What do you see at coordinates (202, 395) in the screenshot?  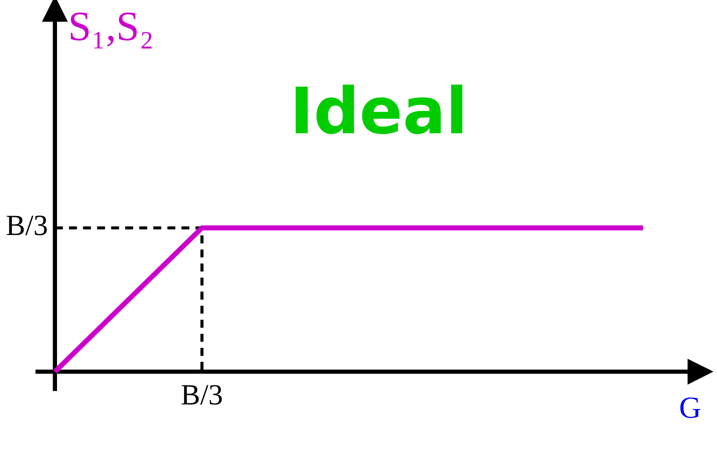 I see `text: B/3` at bounding box center [202, 395].